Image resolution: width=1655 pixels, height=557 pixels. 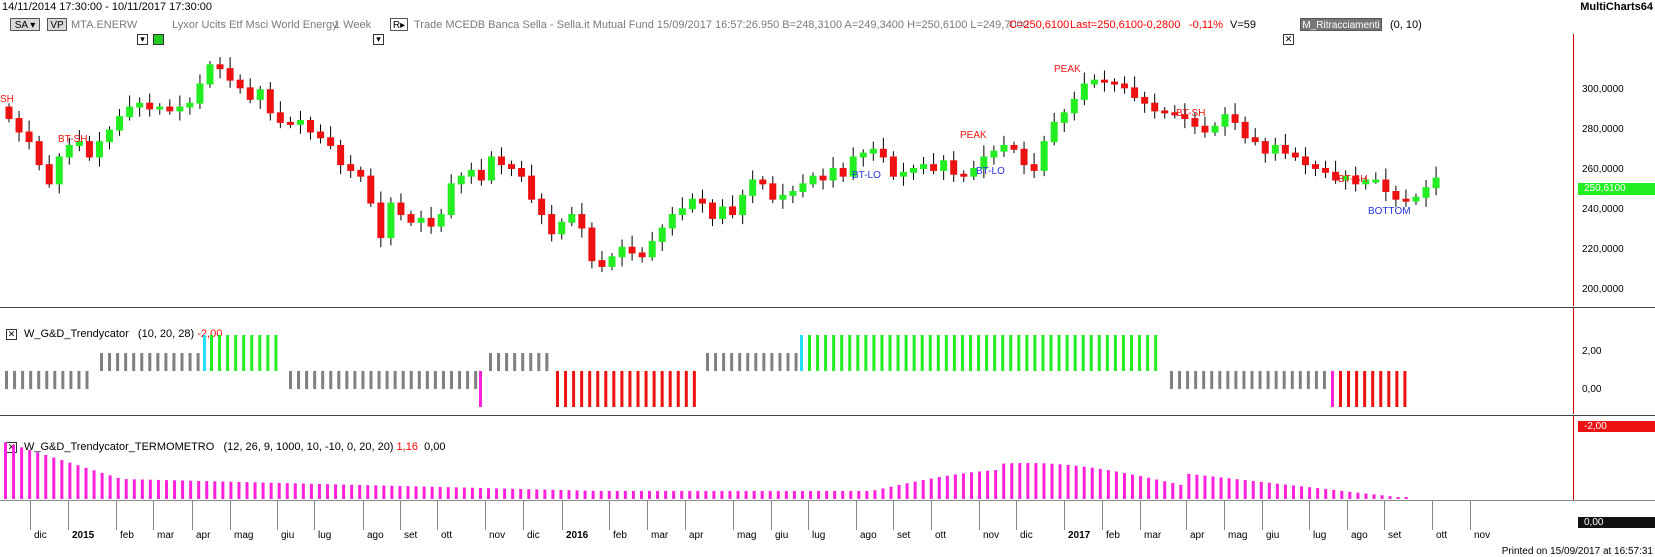 What do you see at coordinates (1603, 249) in the screenshot?
I see `y-label: 220,0000` at bounding box center [1603, 249].